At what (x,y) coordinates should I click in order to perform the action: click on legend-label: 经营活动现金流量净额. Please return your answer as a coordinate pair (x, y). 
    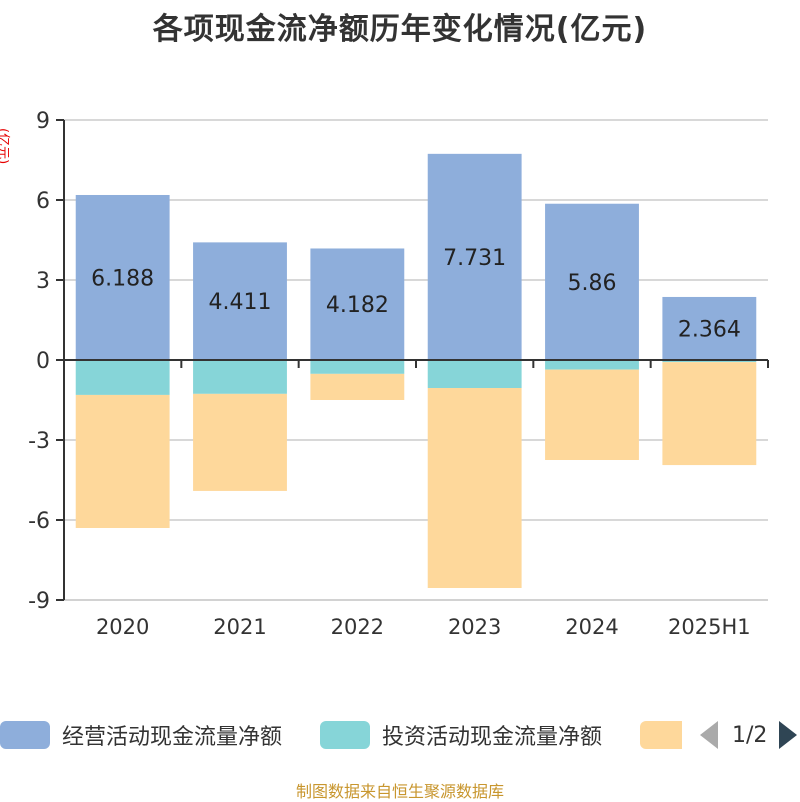
    Looking at the image, I should click on (172, 737).